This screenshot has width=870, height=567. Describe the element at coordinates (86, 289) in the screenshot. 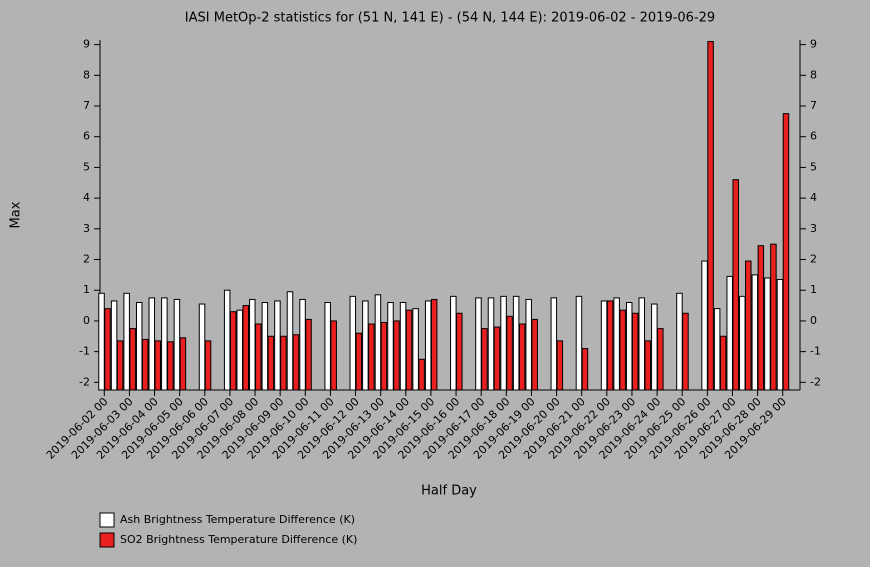

I see `y-tick-label: 1` at that location.